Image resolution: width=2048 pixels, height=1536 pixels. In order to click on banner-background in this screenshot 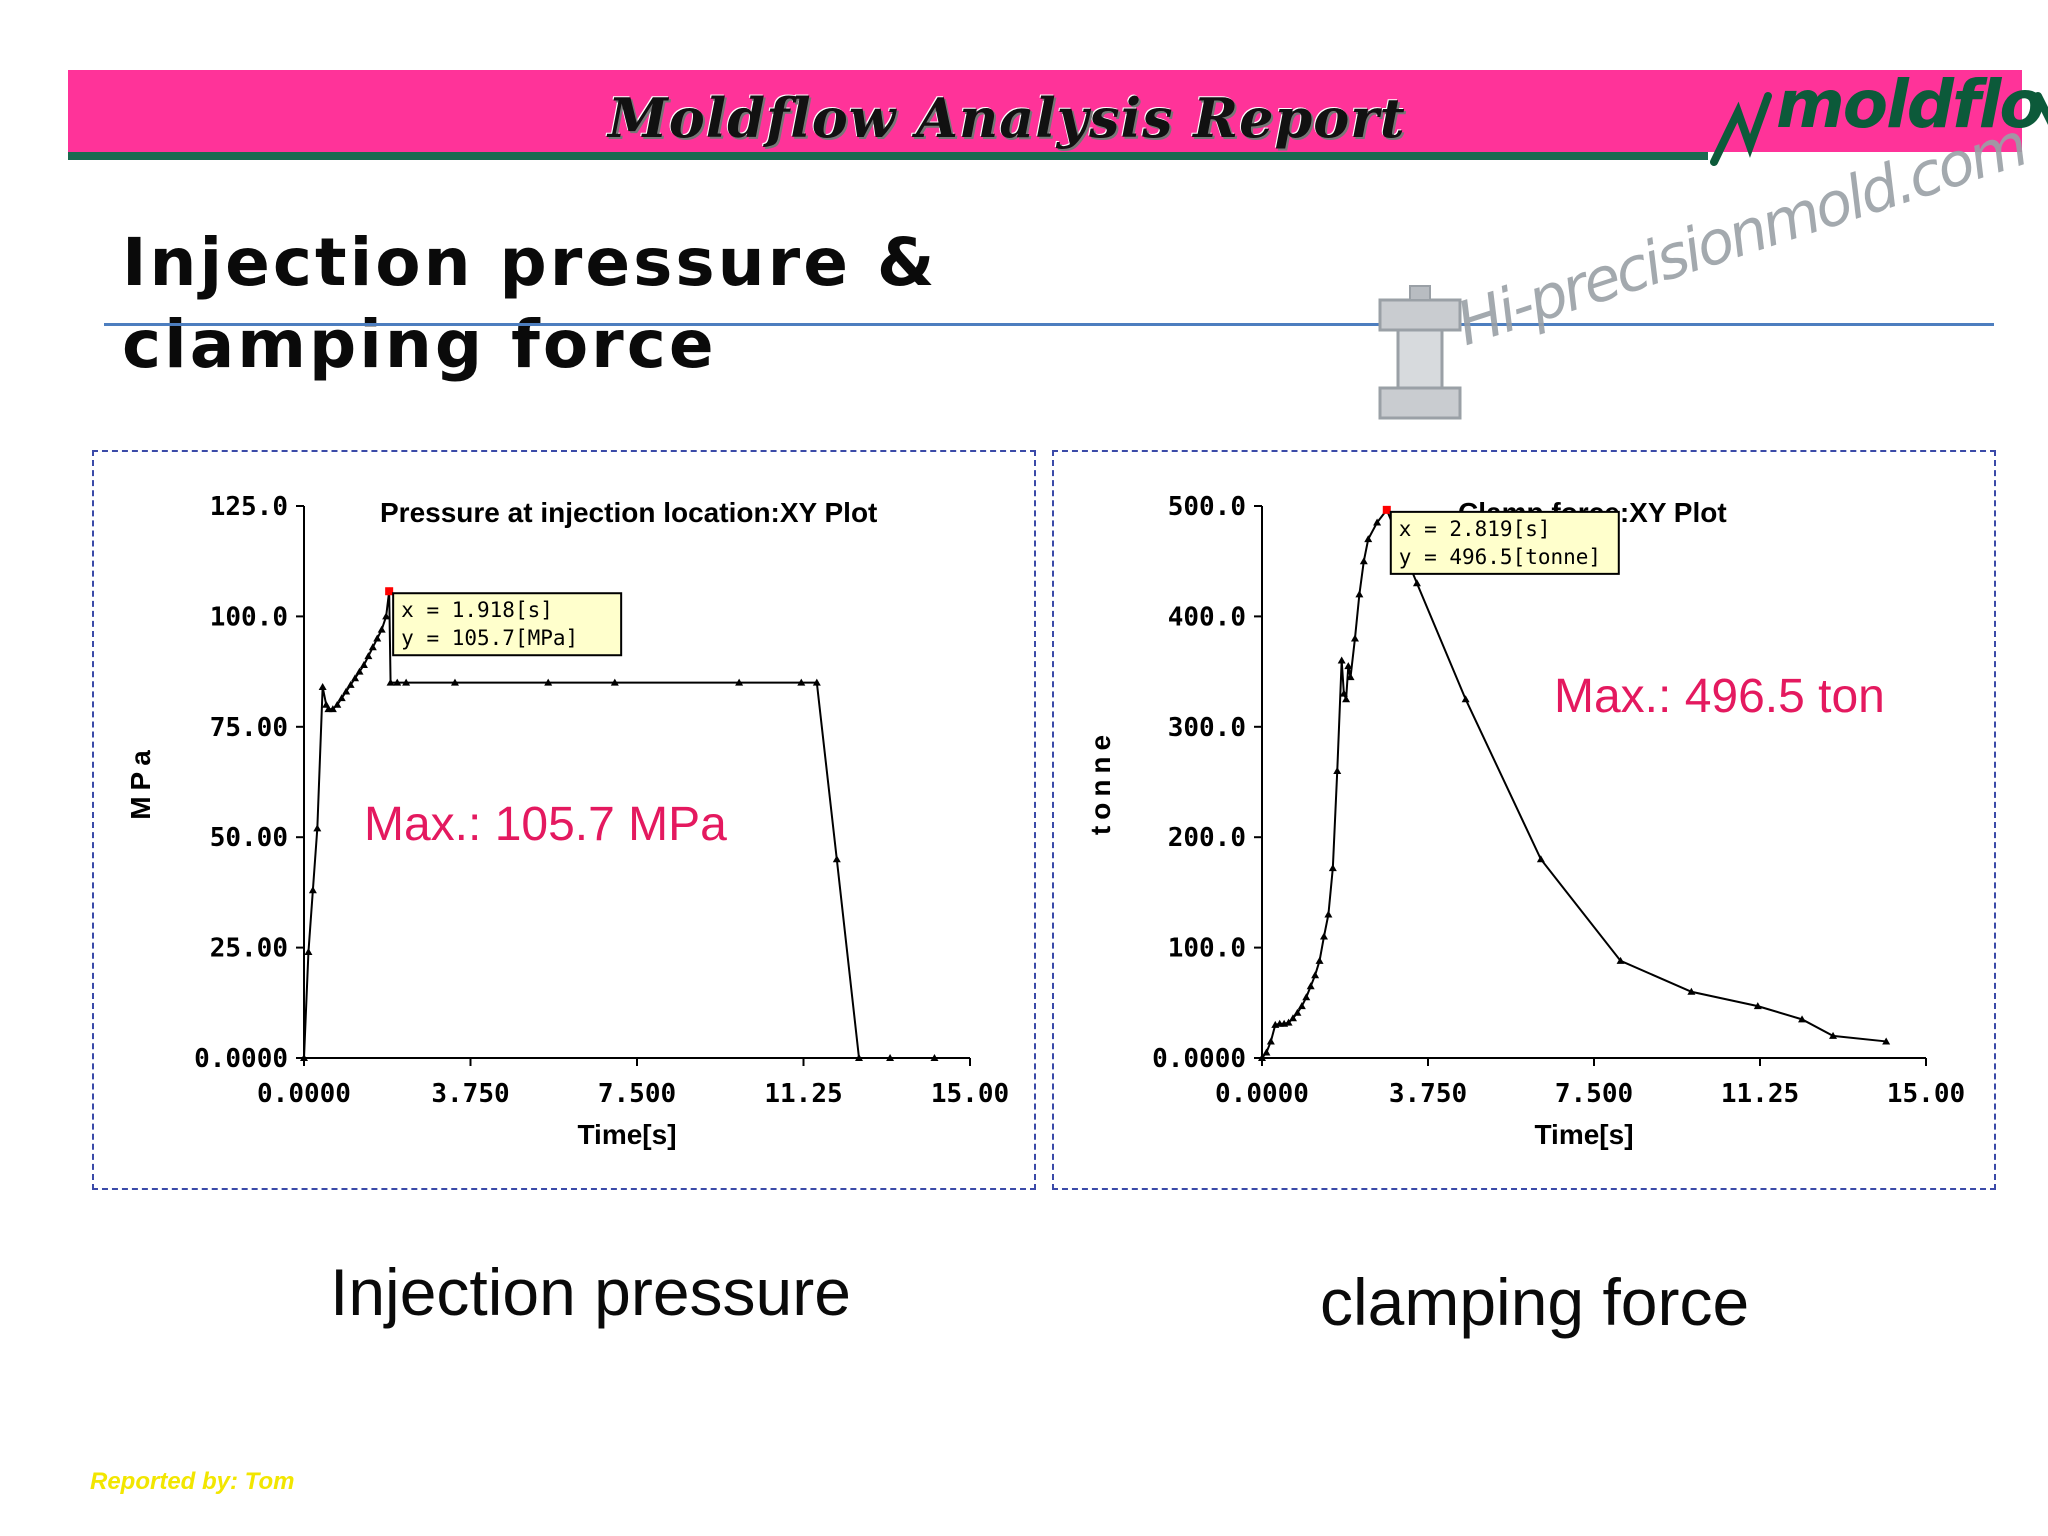, I will do `click(1045, 111)`.